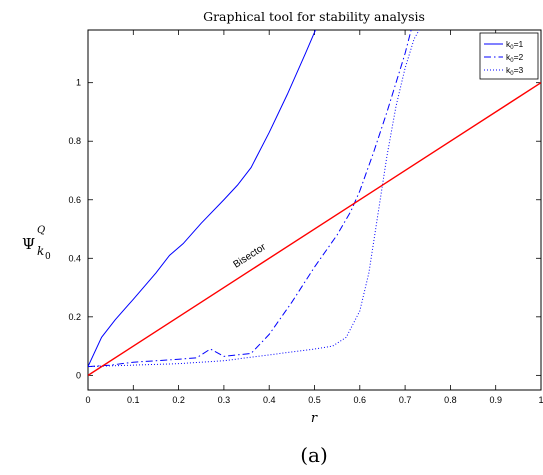 The width and height of the screenshot is (543, 475). What do you see at coordinates (314, 16) in the screenshot?
I see `chart-title: Graphical tool for stability analysis` at bounding box center [314, 16].